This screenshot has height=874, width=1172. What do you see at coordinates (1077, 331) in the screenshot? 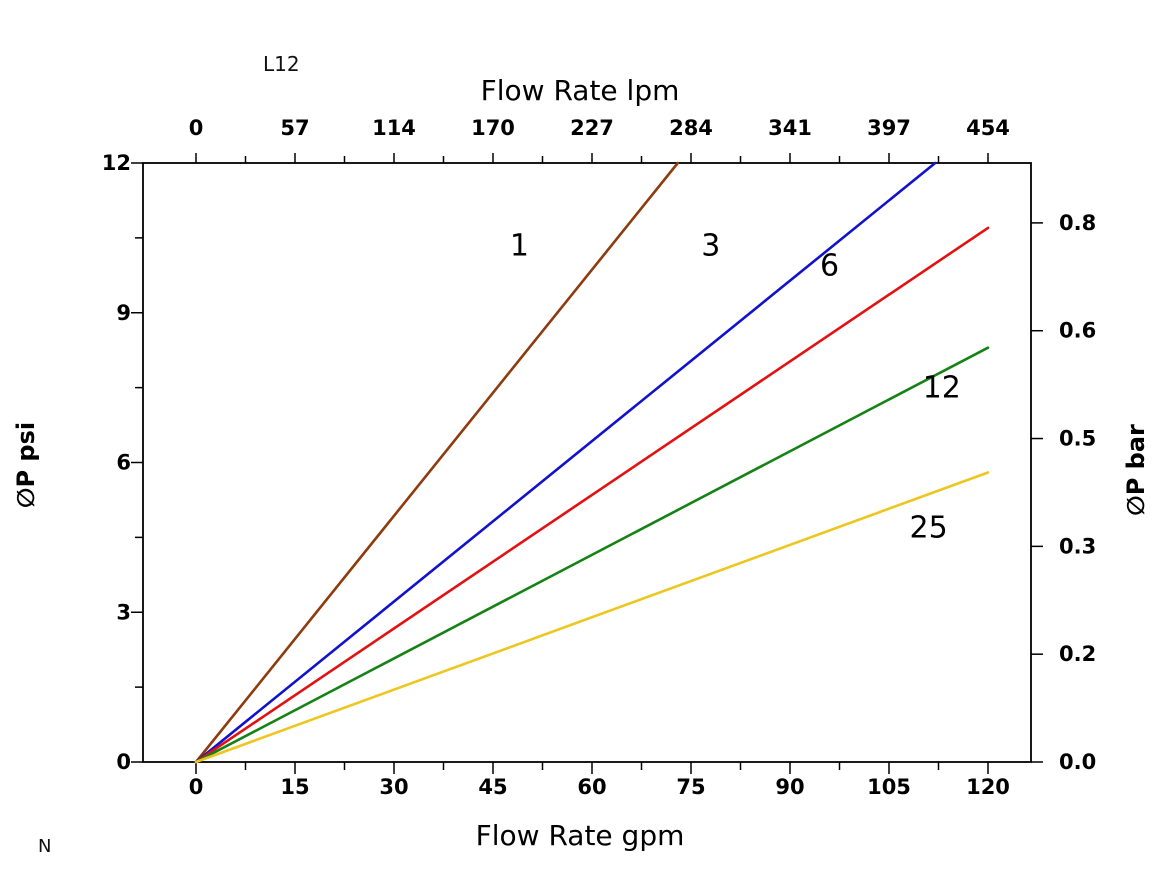
I see `right-tick-label: 0.6` at bounding box center [1077, 331].